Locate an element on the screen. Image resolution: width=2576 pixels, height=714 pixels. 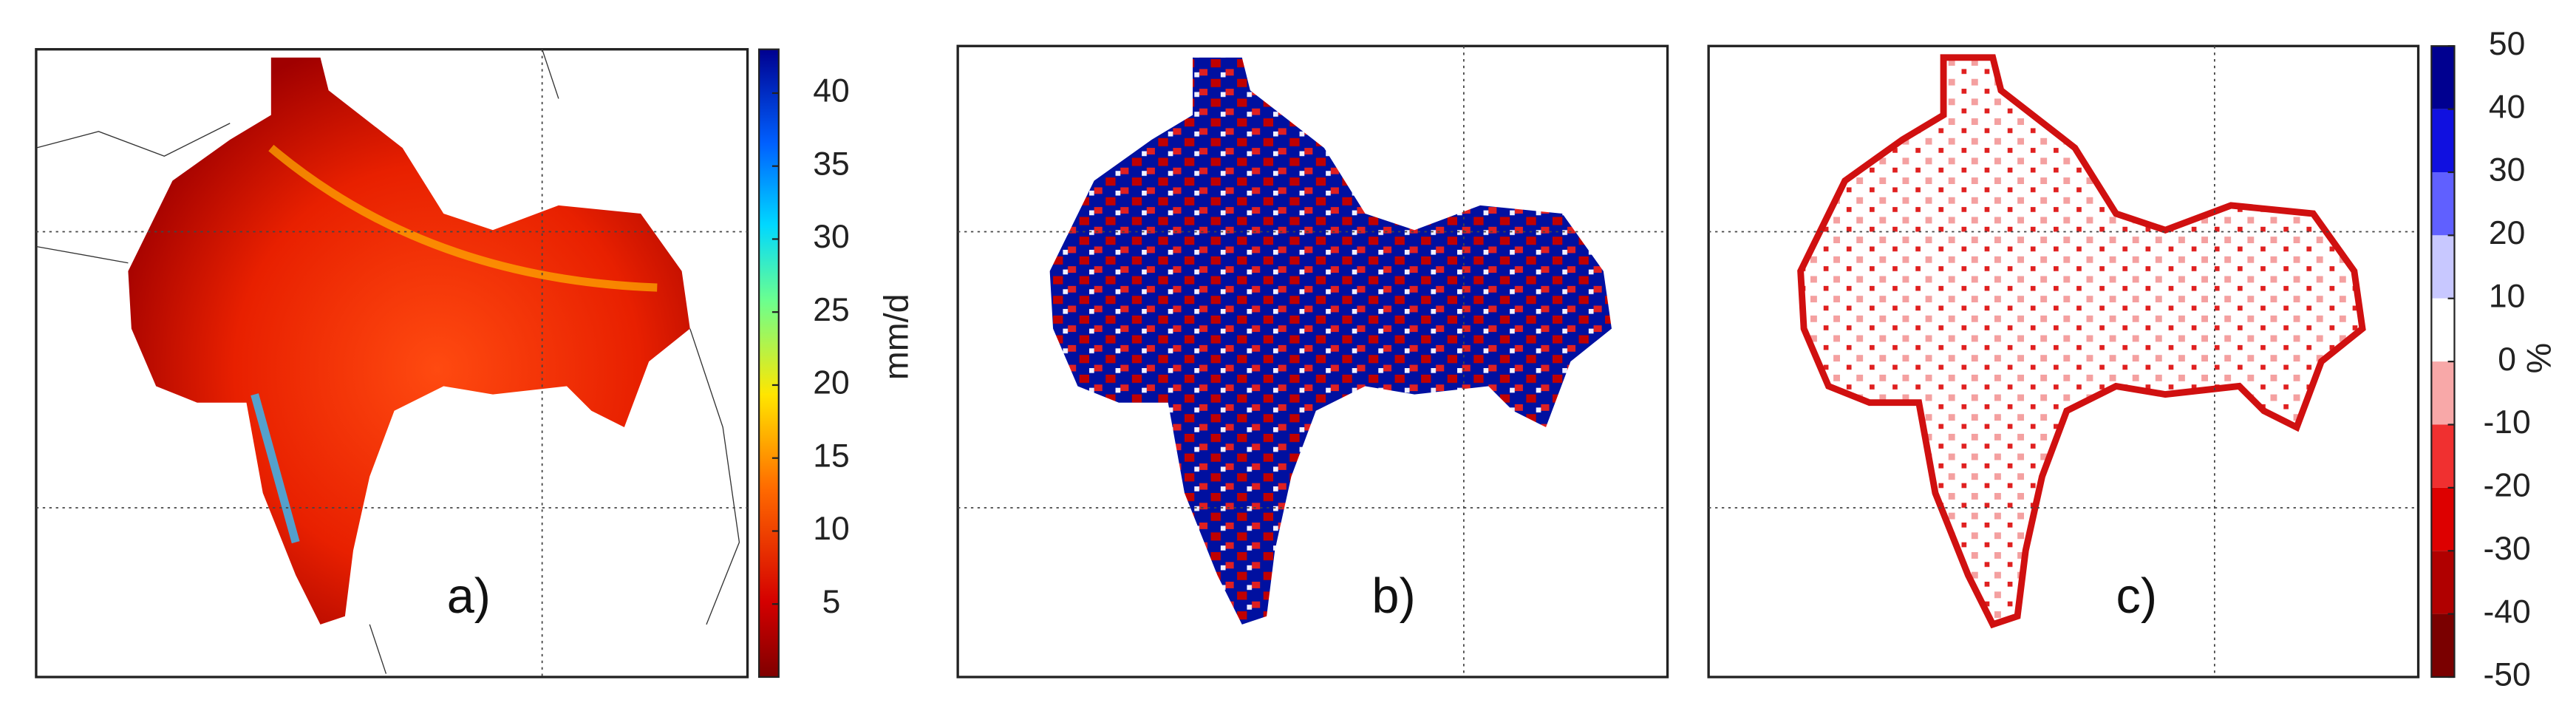
tick-label: 50 is located at coordinates (2507, 44).